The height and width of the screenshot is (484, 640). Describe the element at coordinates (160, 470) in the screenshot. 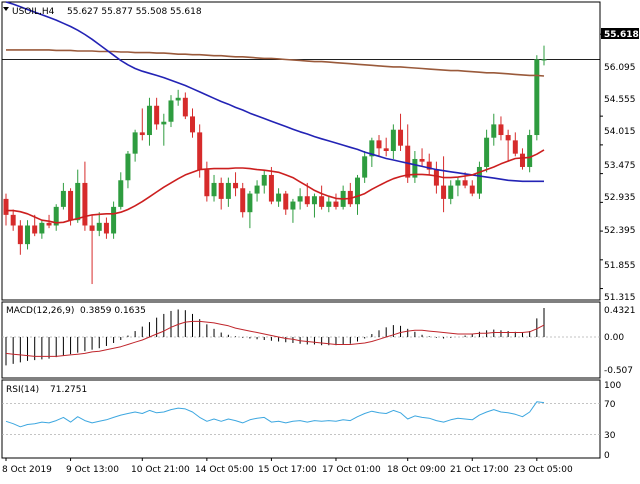

I see `time-tick-2: 10 Oct 21:00` at that location.